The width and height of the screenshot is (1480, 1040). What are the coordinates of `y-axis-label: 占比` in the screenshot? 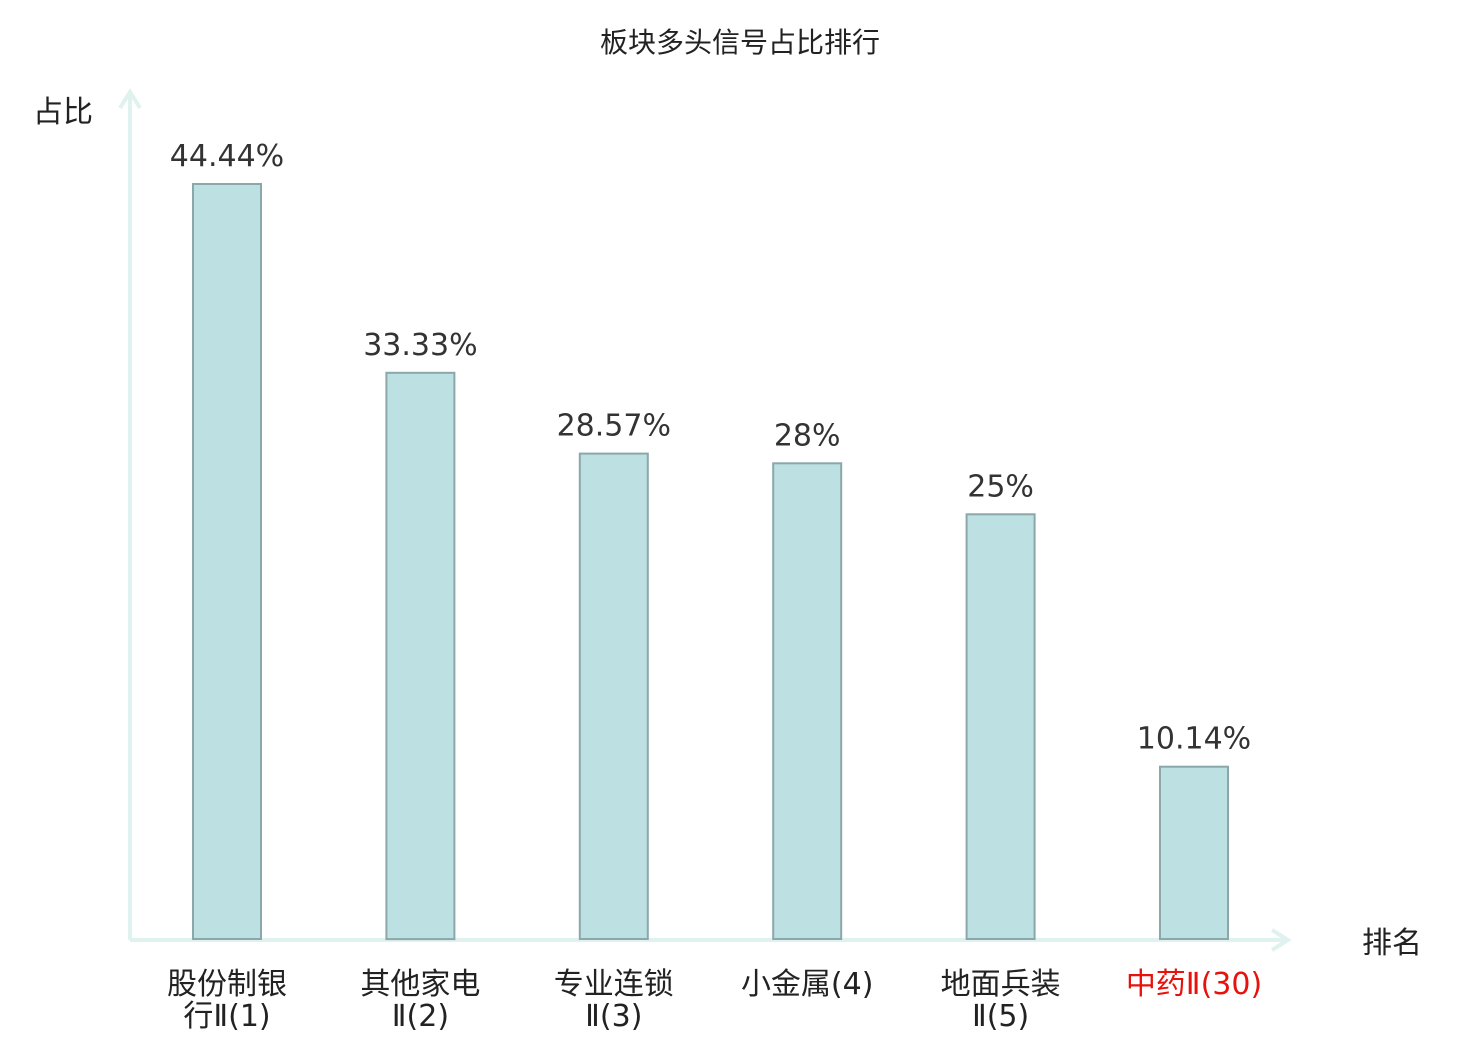 It's located at (63, 112).